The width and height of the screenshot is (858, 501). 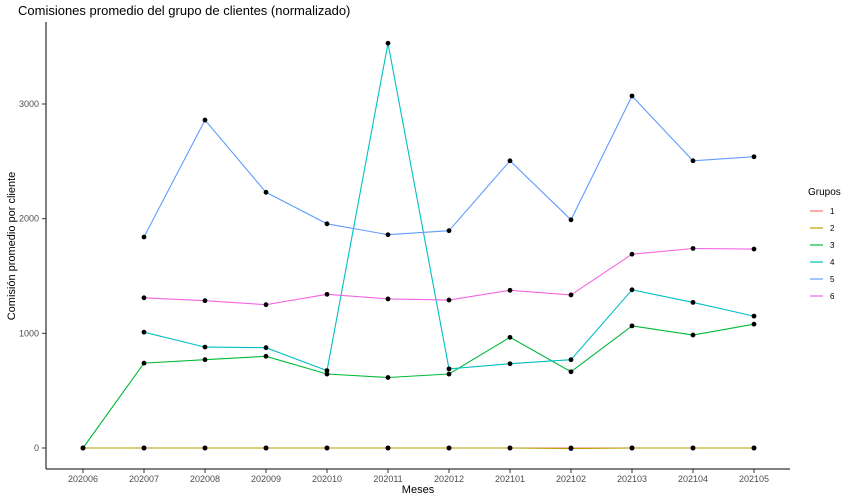 What do you see at coordinates (824, 192) in the screenshot?
I see `legend-title: Grupos` at bounding box center [824, 192].